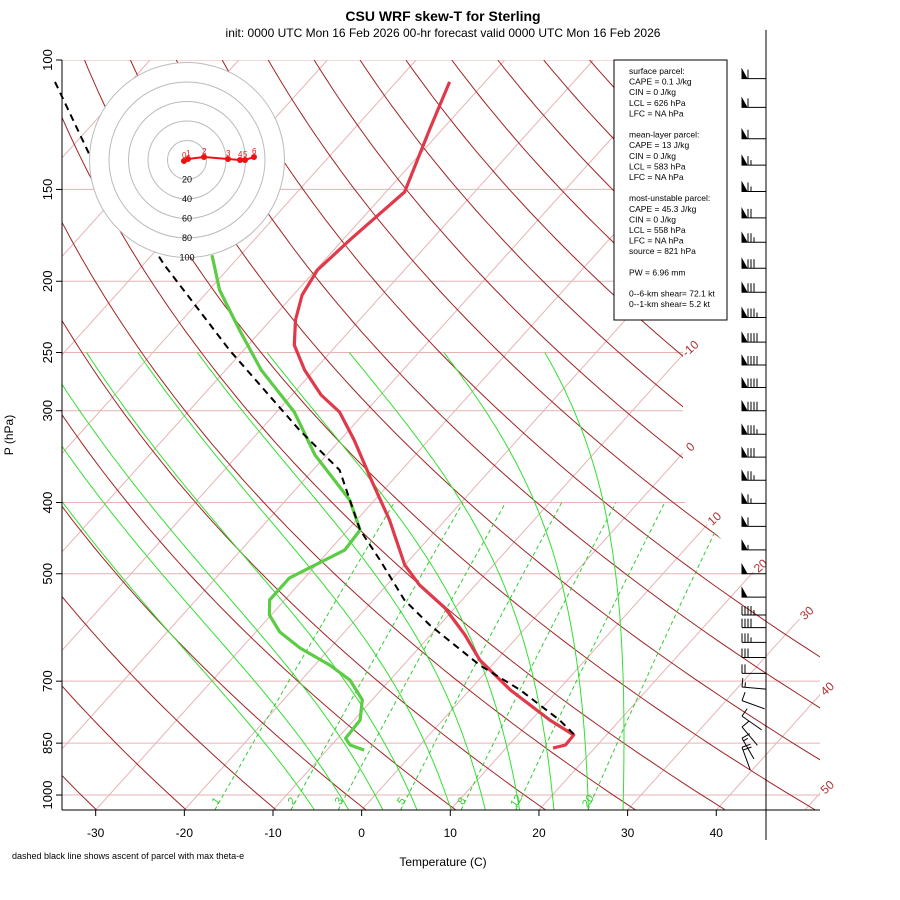 This screenshot has height=900, width=900. Describe the element at coordinates (47, 574) in the screenshot. I see `y-tick-label: 500` at that location.